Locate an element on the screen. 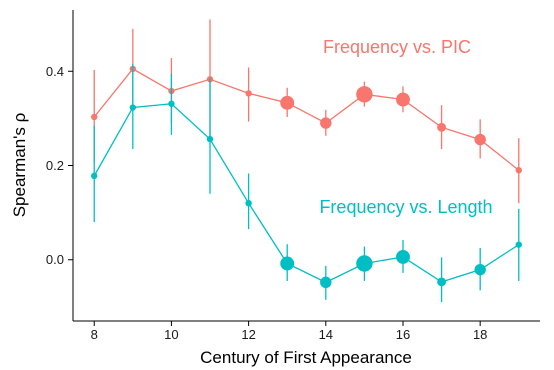 Image resolution: width=554 pixels, height=370 pixels. x-tick-label-10: 10 is located at coordinates (171, 334).